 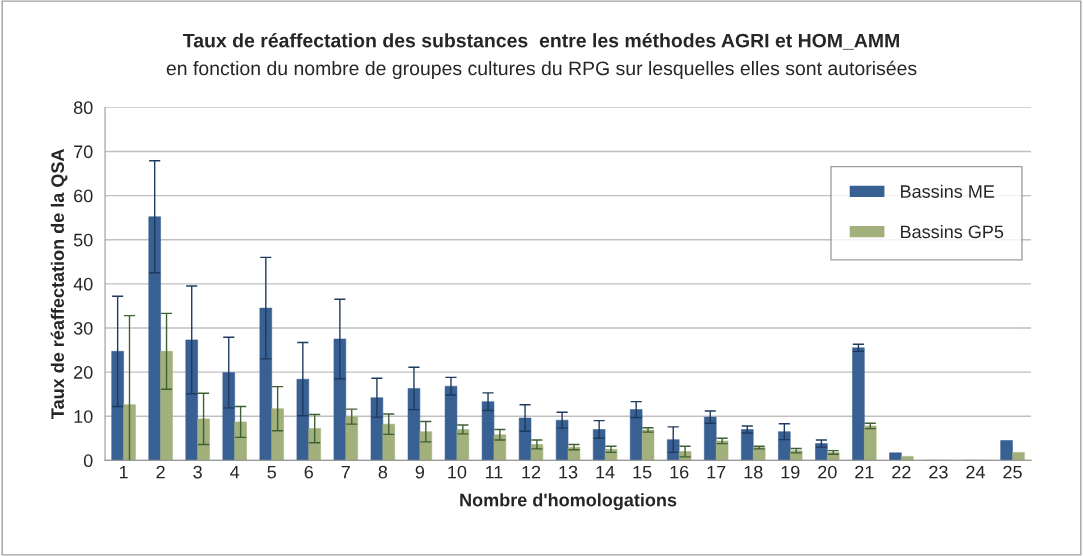 What do you see at coordinates (383, 472) in the screenshot?
I see `x-tick-label: 8` at bounding box center [383, 472].